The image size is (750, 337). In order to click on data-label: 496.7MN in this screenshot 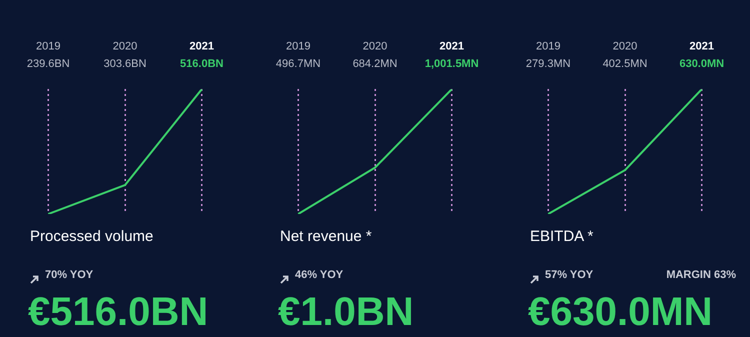, I will do `click(298, 64)`.